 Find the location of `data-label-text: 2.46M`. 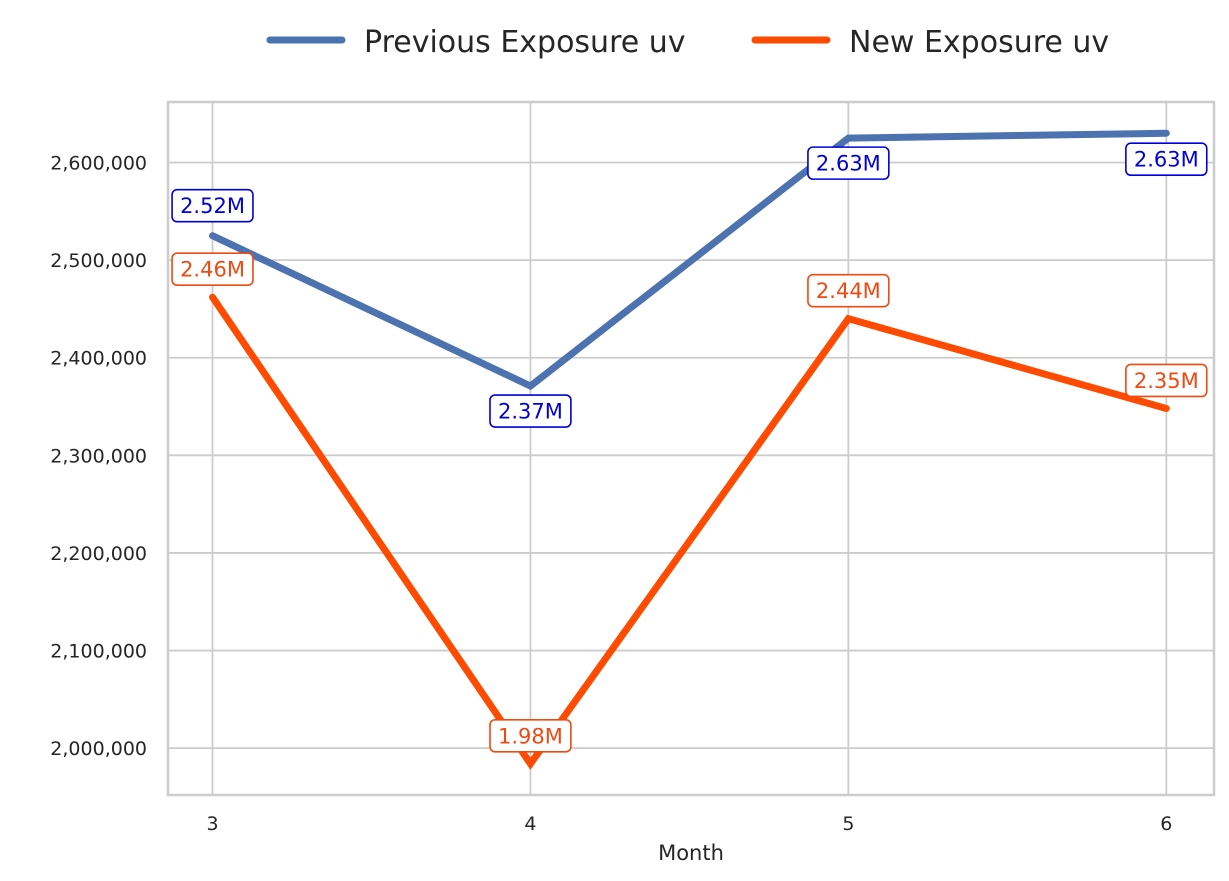

data-label-text: 2.46M is located at coordinates (212, 270).